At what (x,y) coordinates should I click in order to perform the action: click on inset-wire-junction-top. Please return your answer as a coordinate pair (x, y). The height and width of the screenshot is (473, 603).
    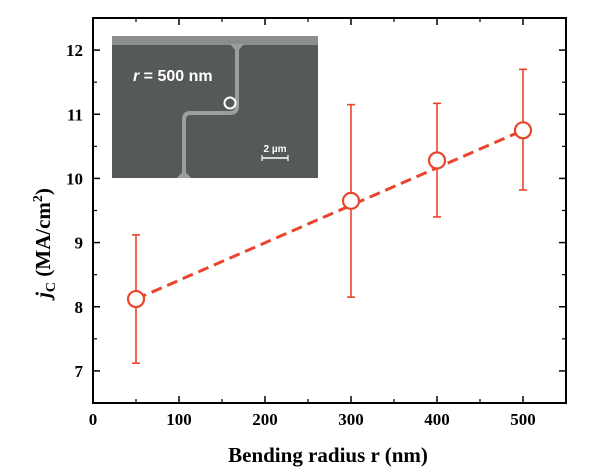
    Looking at the image, I should click on (237, 48).